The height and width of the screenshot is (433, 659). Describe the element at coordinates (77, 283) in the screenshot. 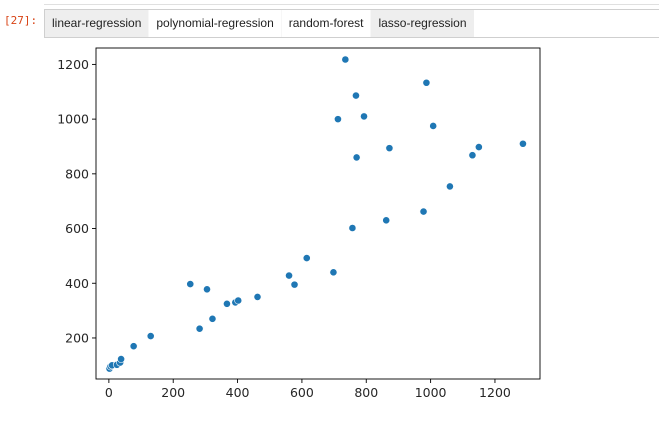

I see `y-tick-label: 400` at that location.